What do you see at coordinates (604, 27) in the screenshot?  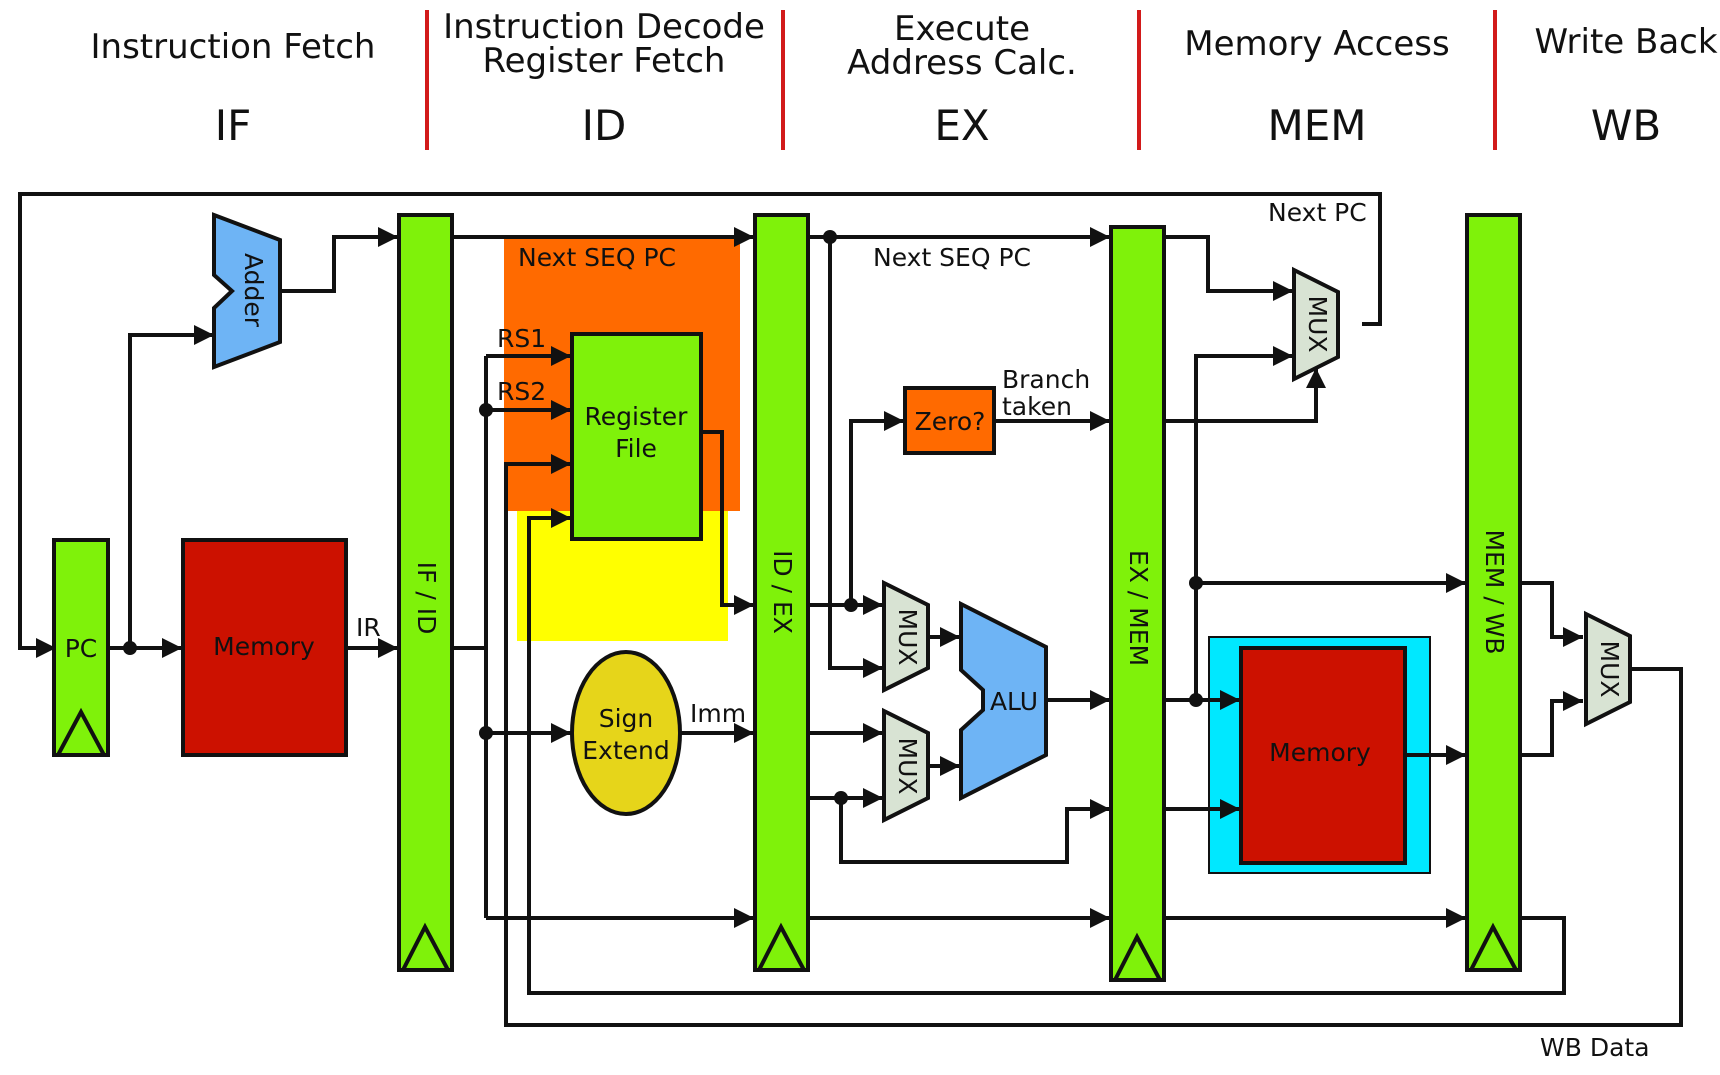 I see `stage-title-id: Instruction Decode` at bounding box center [604, 27].